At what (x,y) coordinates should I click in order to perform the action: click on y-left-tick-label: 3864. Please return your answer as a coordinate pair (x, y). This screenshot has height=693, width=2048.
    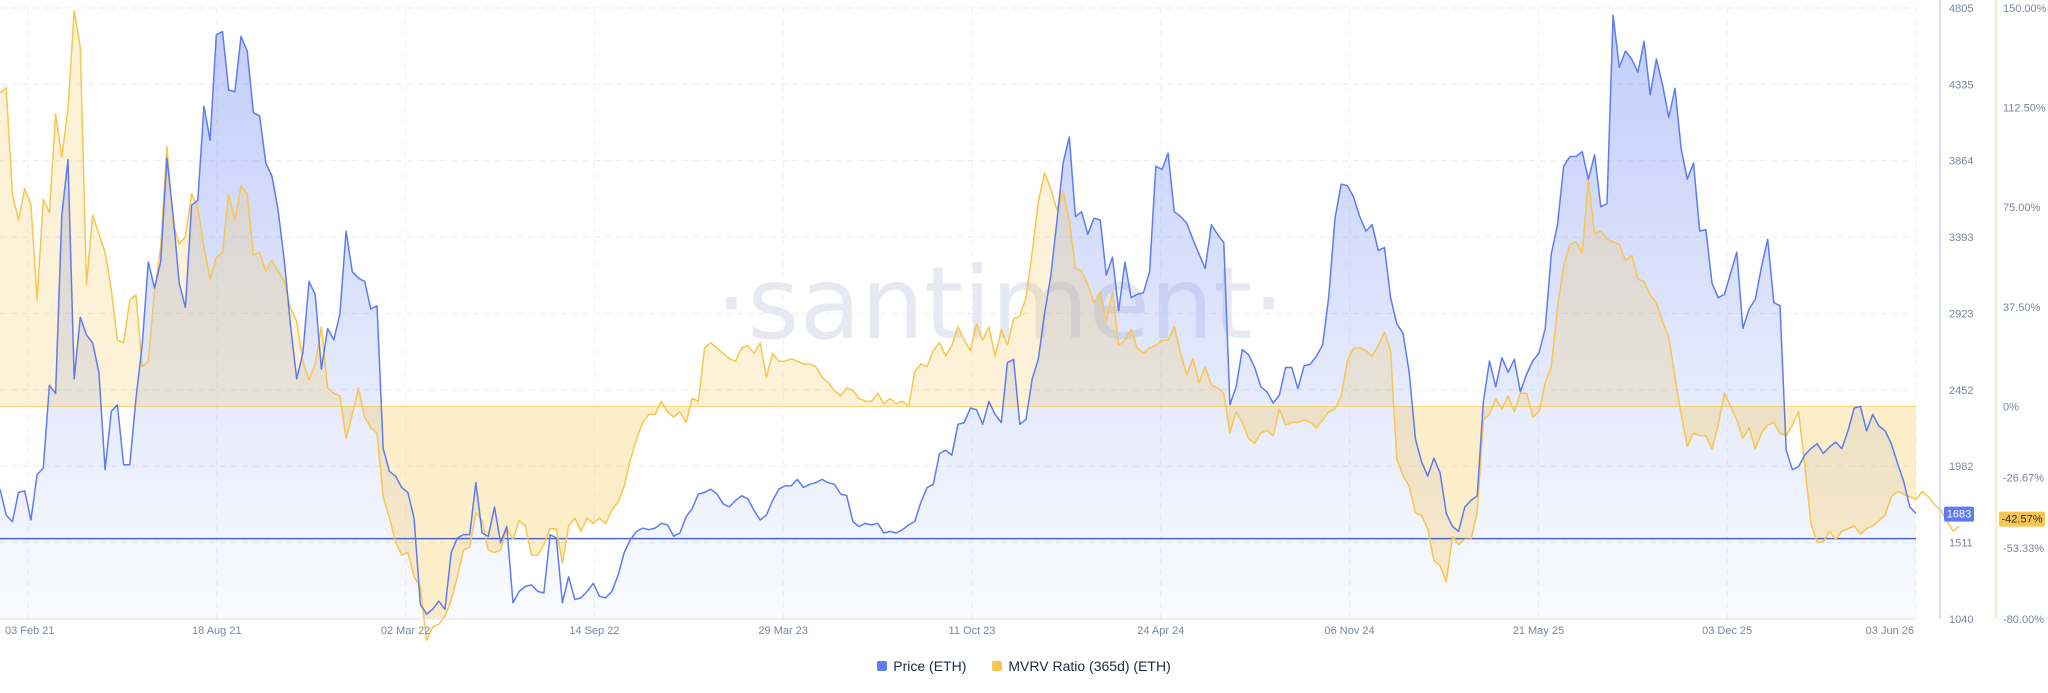
    Looking at the image, I should click on (1961, 162).